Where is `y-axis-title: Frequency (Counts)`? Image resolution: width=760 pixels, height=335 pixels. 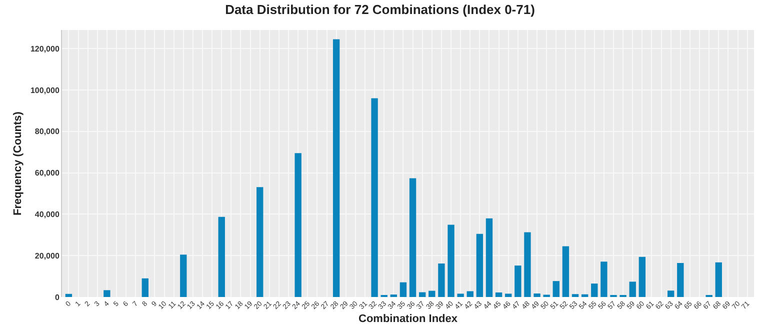
y-axis-title: Frequency (Counts) is located at coordinates (18, 163).